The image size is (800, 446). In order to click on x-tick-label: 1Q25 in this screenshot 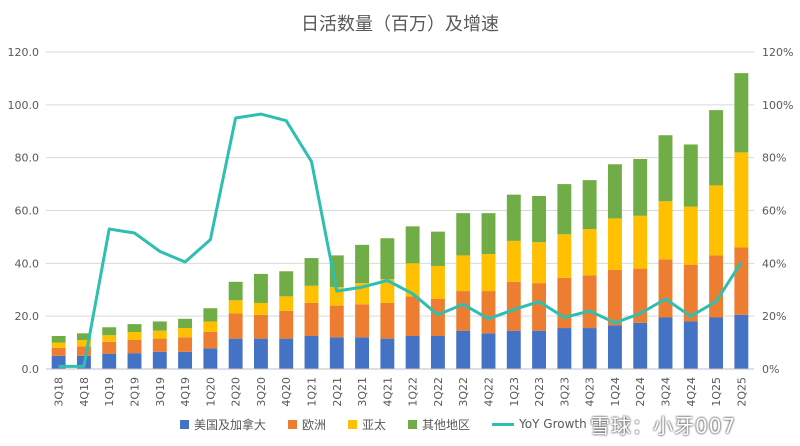, I will do `click(716, 392)`.